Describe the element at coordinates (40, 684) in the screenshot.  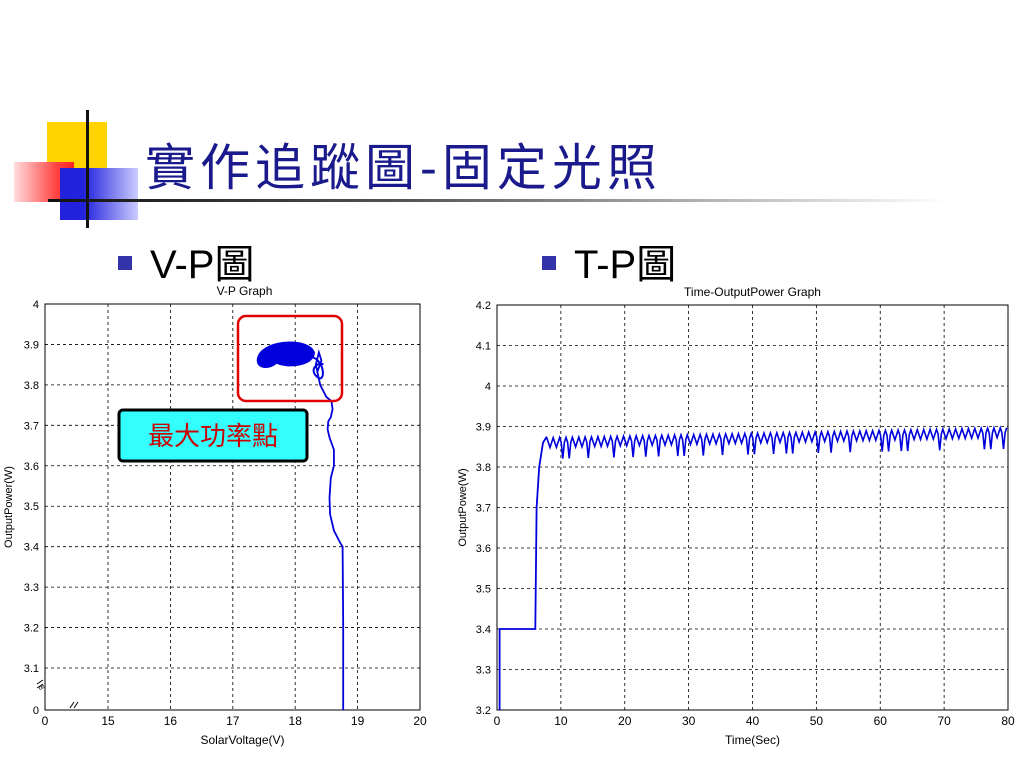
I see `vp-y-axis-break-icon` at that location.